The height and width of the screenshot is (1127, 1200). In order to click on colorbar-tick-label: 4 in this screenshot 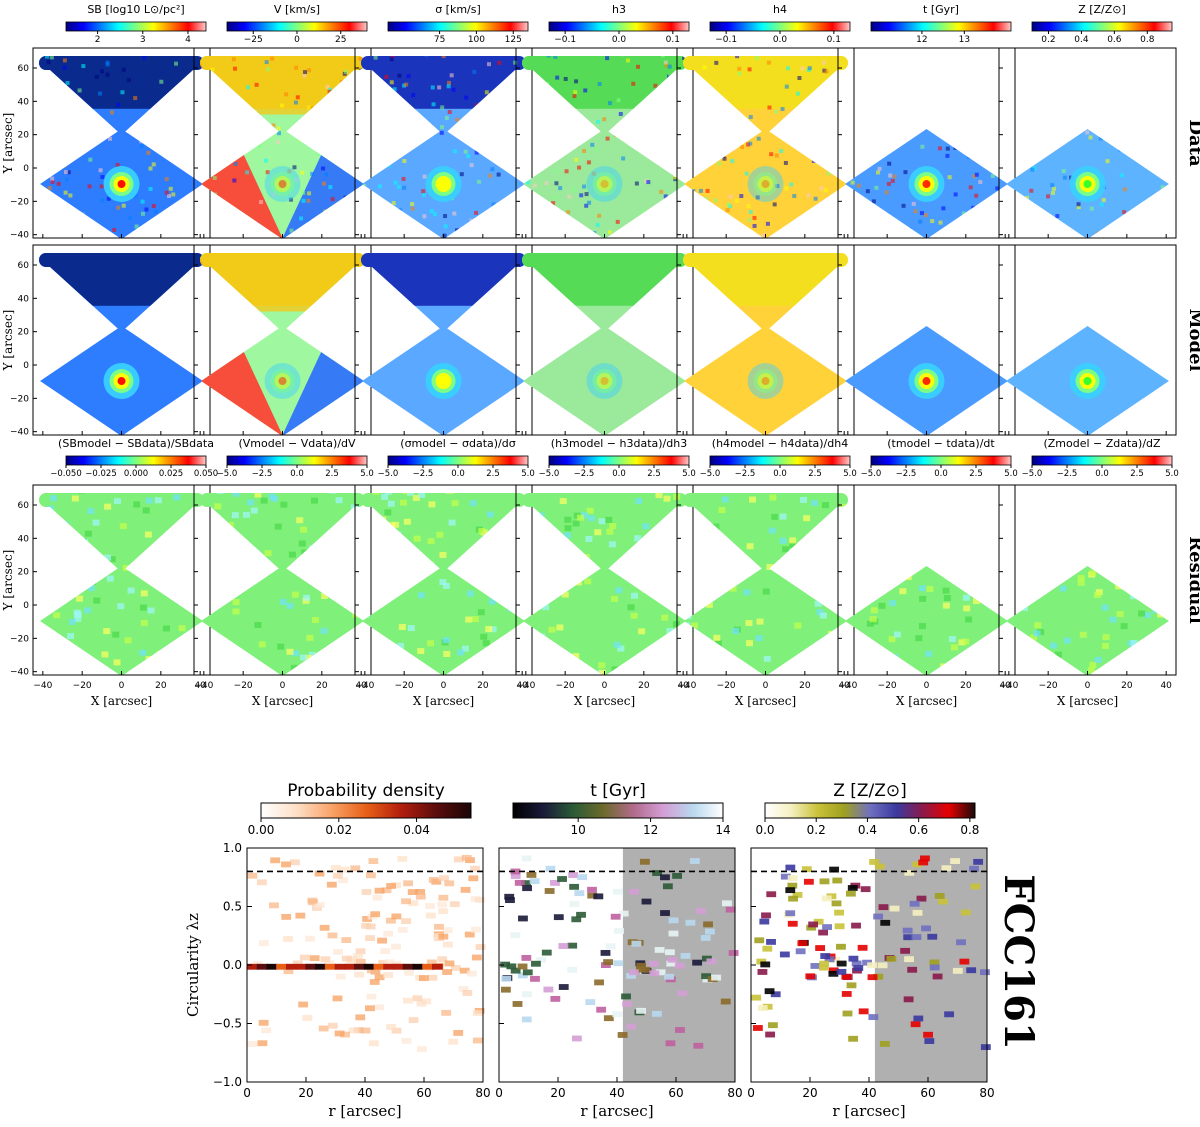, I will do `click(188, 40)`.